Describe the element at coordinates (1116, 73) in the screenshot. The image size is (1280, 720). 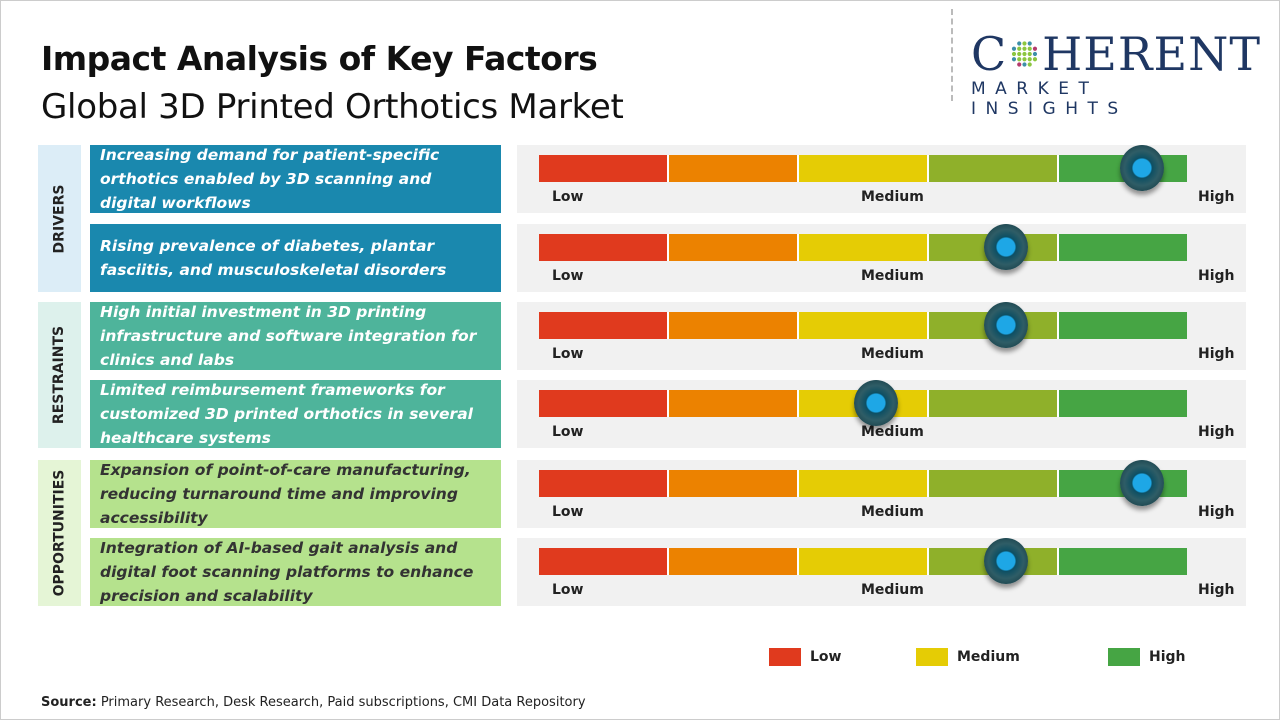
I see `logo: C HERENT MARKET INSIGHTS` at that location.